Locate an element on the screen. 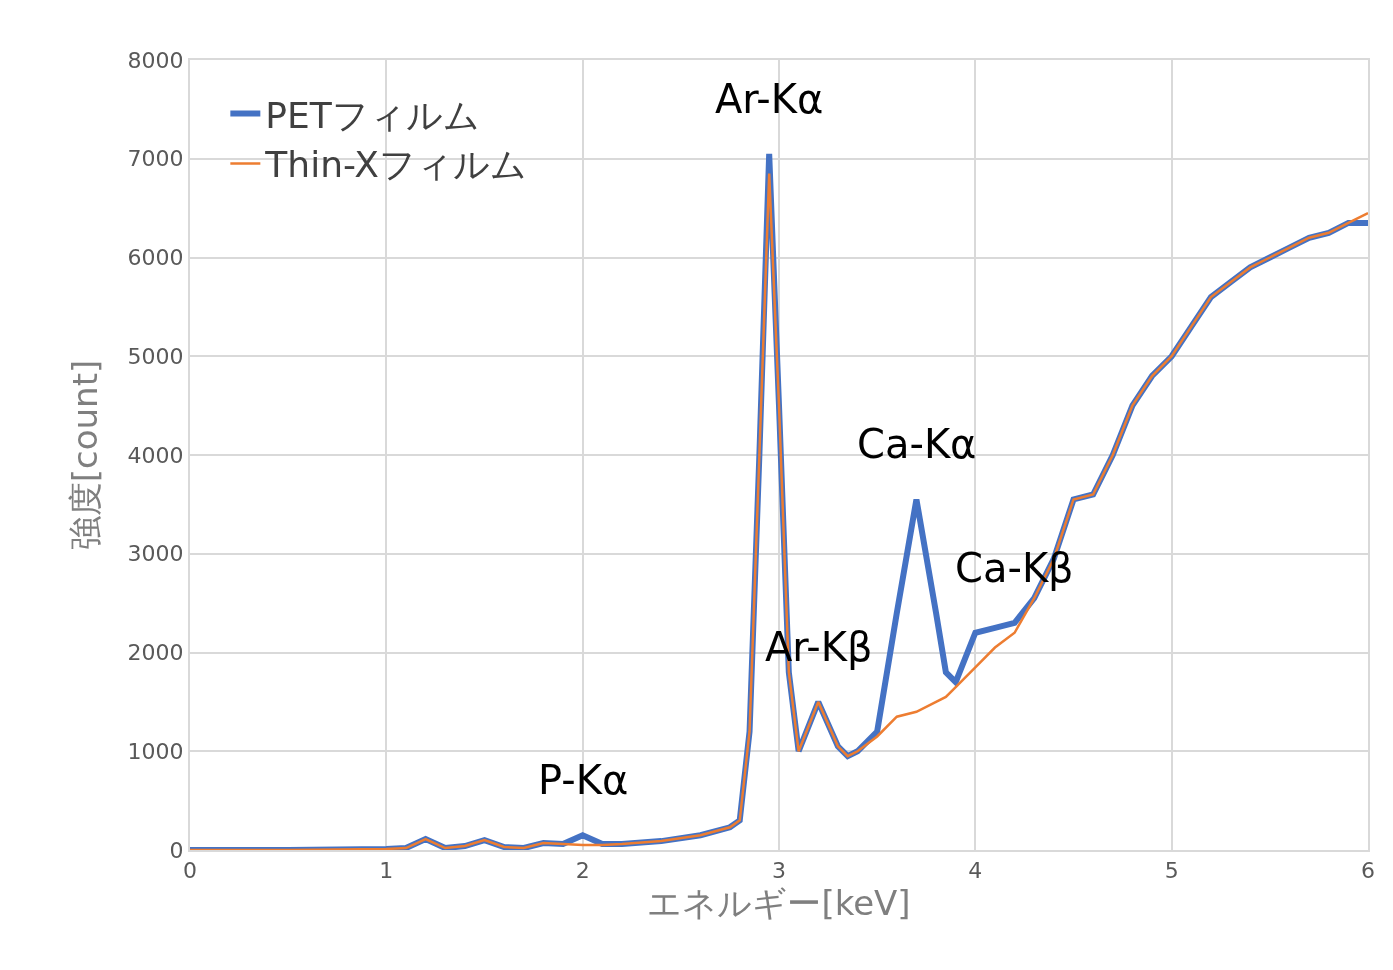 The image size is (1393, 970). y-axis-title: 強度[count] is located at coordinates (84, 455).